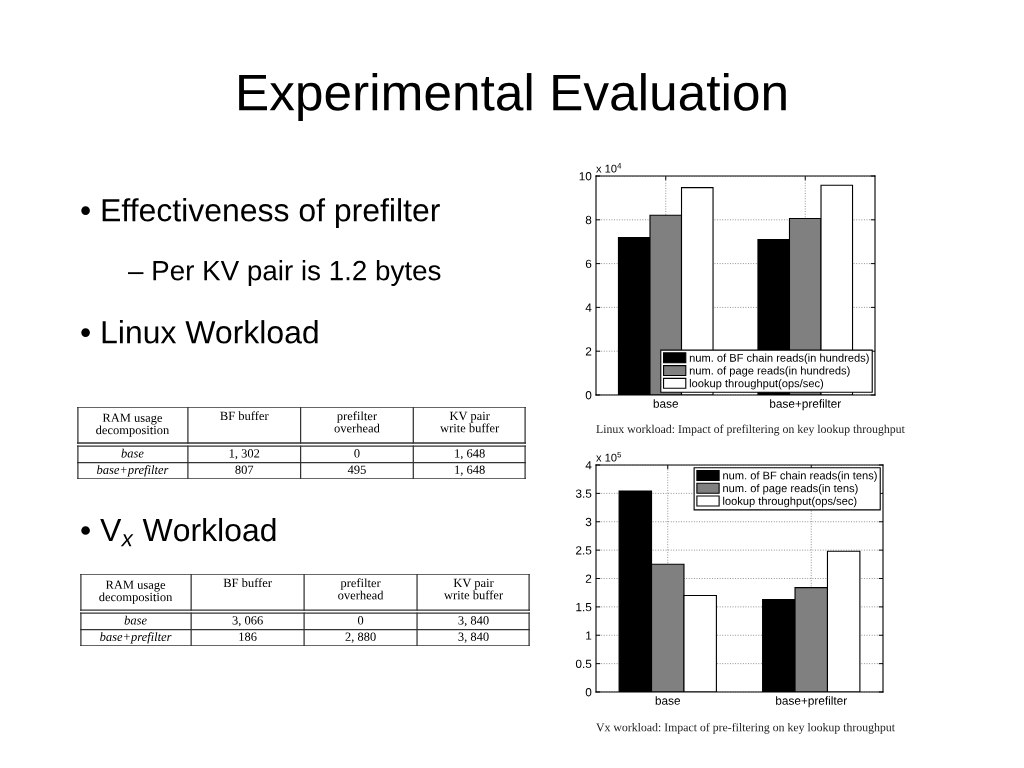  What do you see at coordinates (609, 168) in the screenshot?
I see `text: x 10$^{4}$` at bounding box center [609, 168].